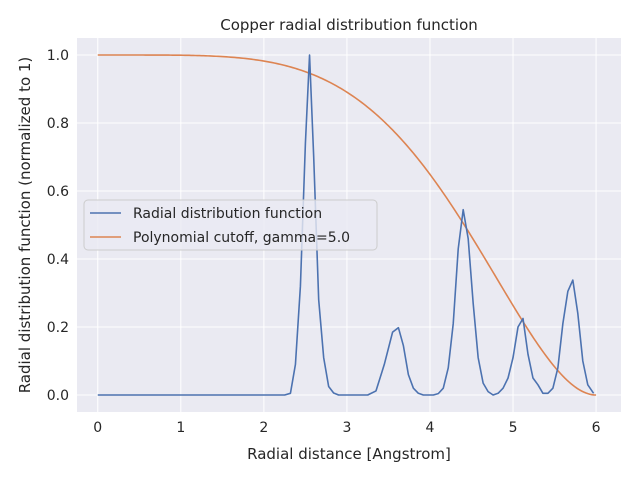 Image resolution: width=640 pixels, height=480 pixels. Describe the element at coordinates (349, 25) in the screenshot. I see `chart-title: Copper radial distribution function` at that location.